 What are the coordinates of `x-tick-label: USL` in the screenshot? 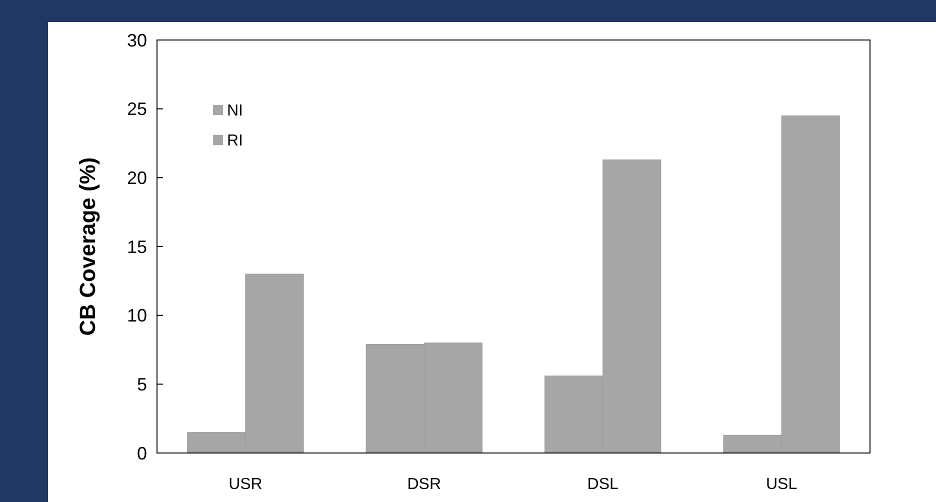 It's located at (782, 484).